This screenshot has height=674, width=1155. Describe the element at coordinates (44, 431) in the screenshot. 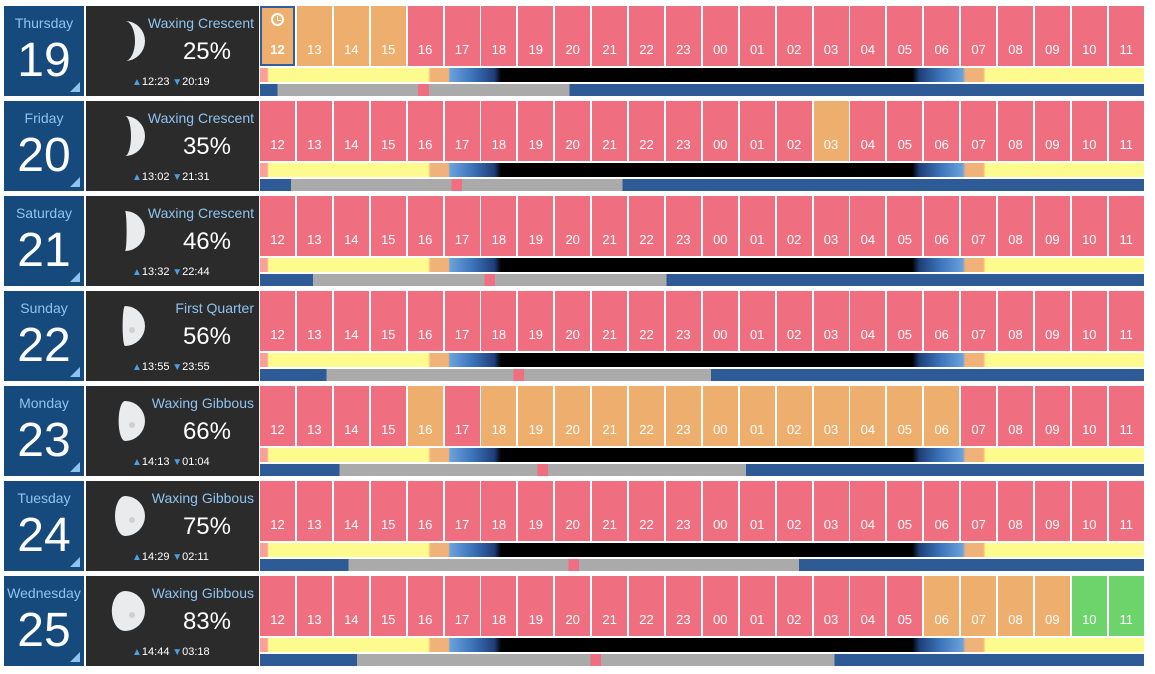

I see `day-date-button: Monday 23` at that location.